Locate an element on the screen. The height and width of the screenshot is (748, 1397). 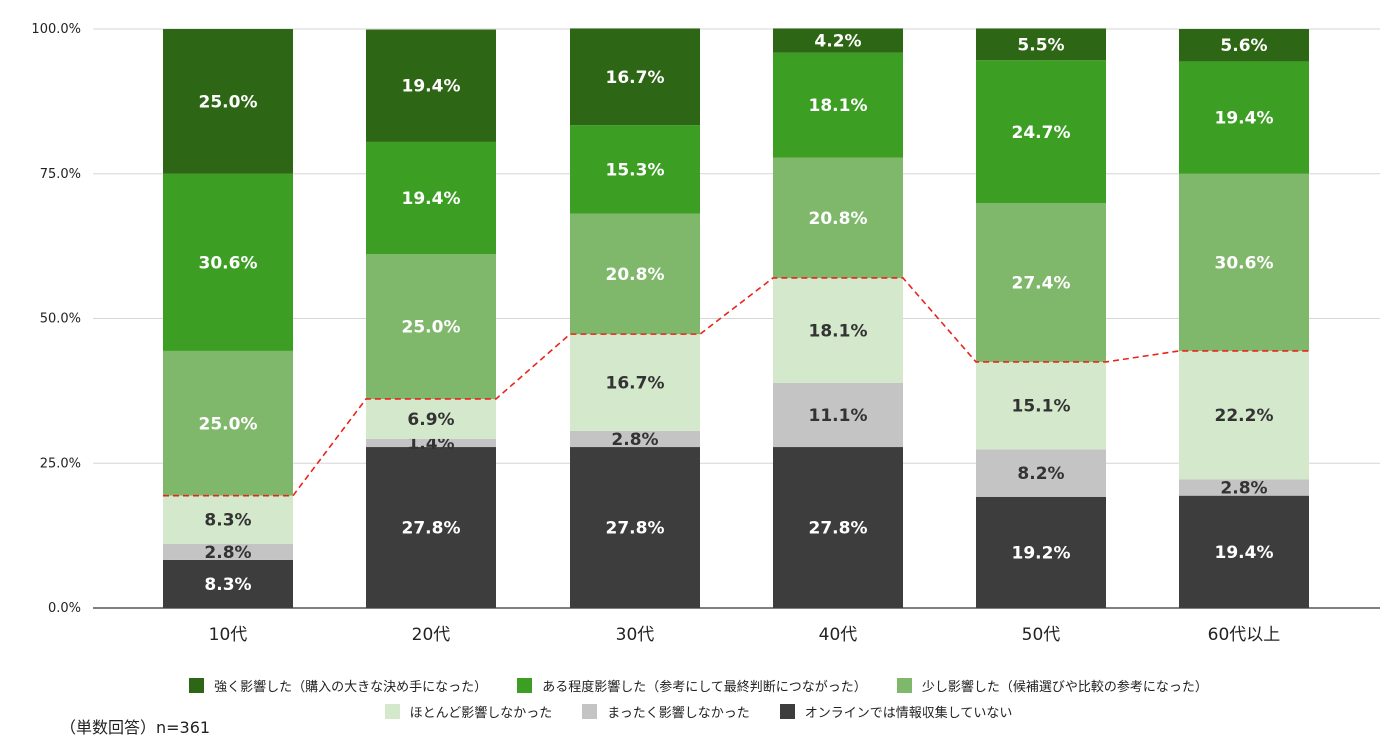
data-label: 5.6% is located at coordinates (1243, 46).